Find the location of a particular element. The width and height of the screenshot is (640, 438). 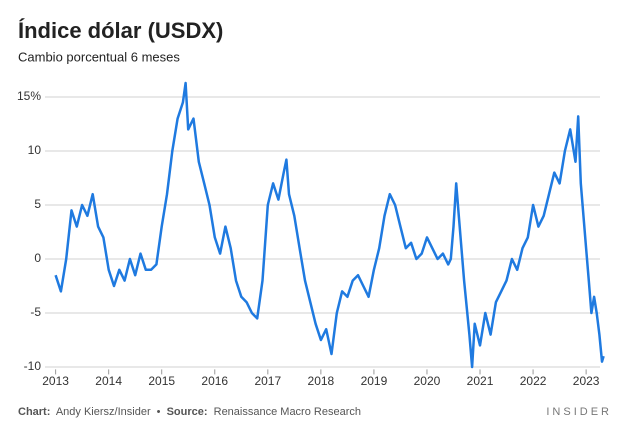

x-tick-label: 2019 is located at coordinates (374, 381).